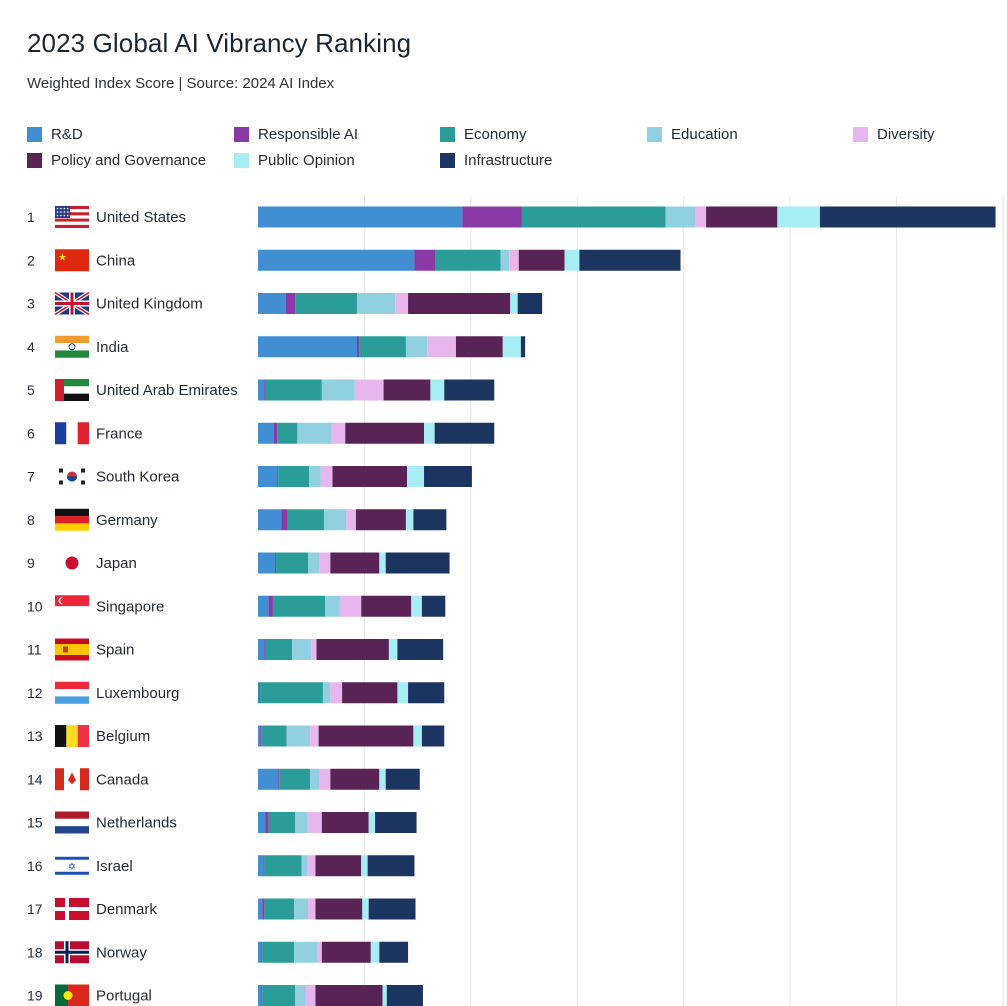 Image resolution: width=1007 pixels, height=1006 pixels. What do you see at coordinates (894, 134) in the screenshot?
I see `legend-item-diversity: Diversity` at bounding box center [894, 134].